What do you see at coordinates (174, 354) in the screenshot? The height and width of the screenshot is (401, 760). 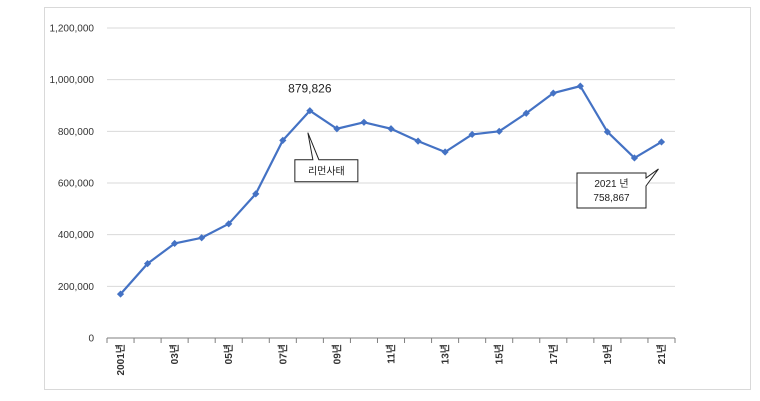 I see `x-tick-label: 03년` at bounding box center [174, 354].